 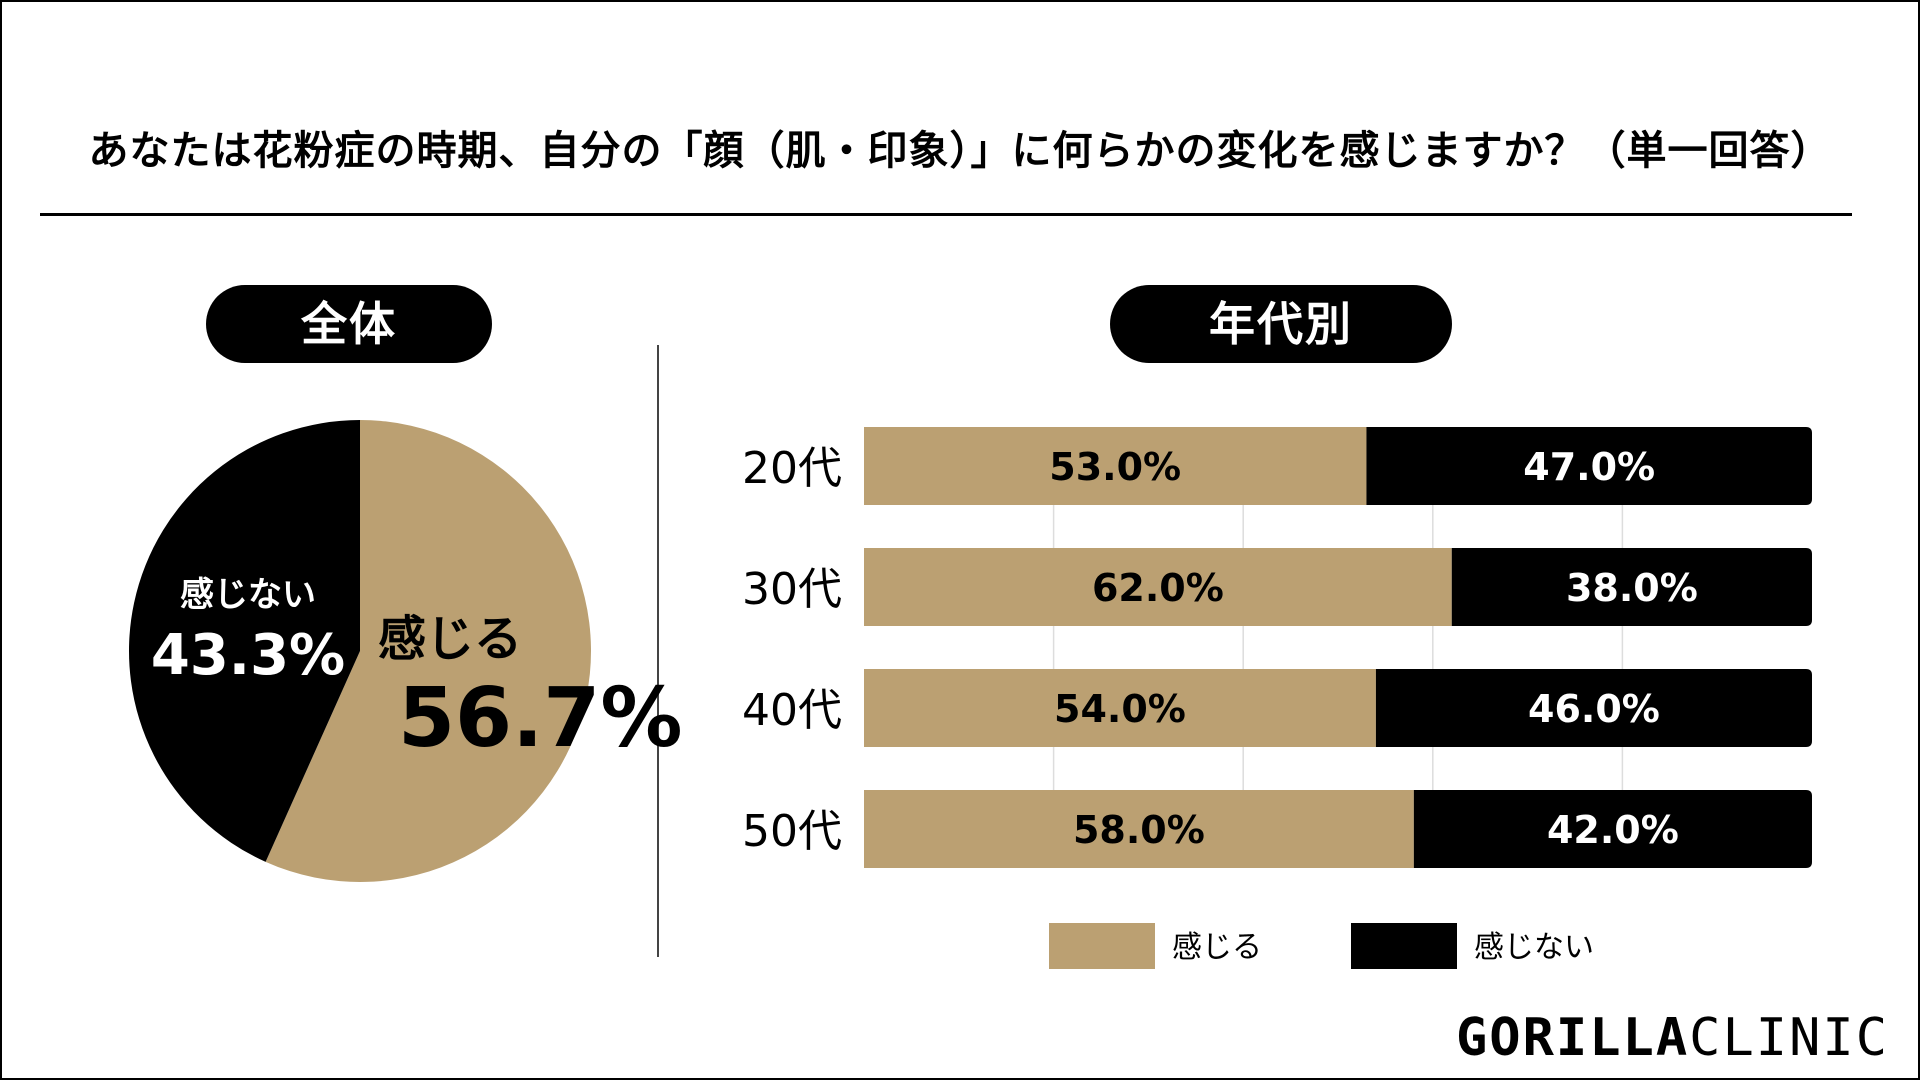 I want to click on category-label: 50代, so click(x=792, y=831).